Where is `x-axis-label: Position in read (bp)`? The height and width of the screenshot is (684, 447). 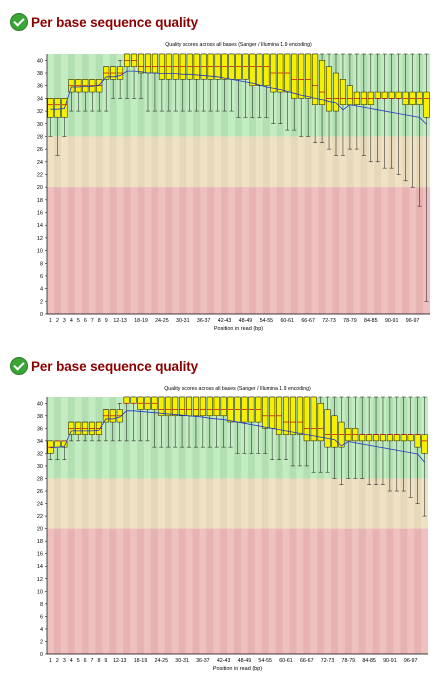 x-axis-label: Position in read (bp) is located at coordinates (237, 669).